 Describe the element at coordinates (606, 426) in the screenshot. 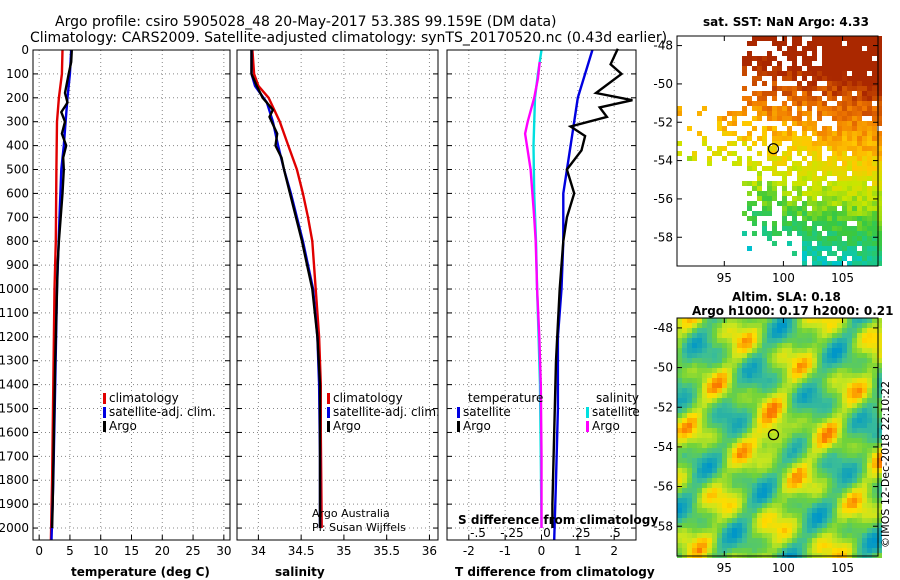

I see `legend-label: Argo` at that location.